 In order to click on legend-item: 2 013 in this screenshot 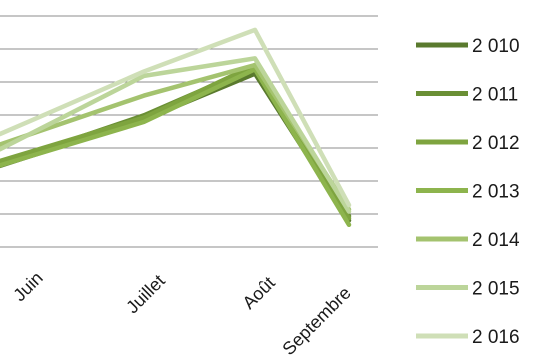, I will do `click(468, 192)`.